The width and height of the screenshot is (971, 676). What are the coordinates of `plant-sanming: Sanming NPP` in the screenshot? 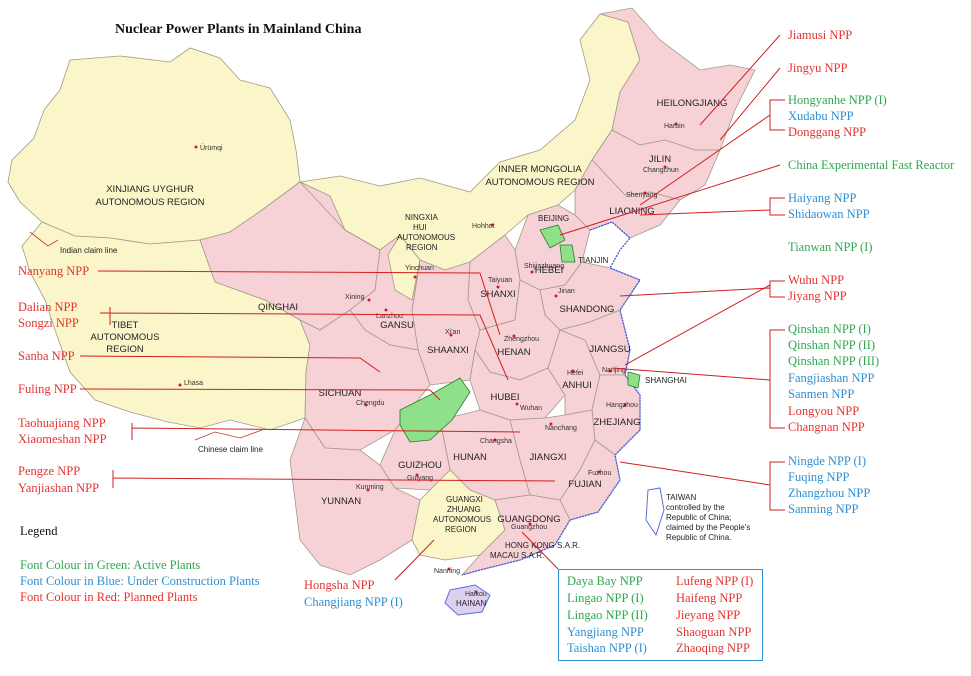 It's located at (823, 509).